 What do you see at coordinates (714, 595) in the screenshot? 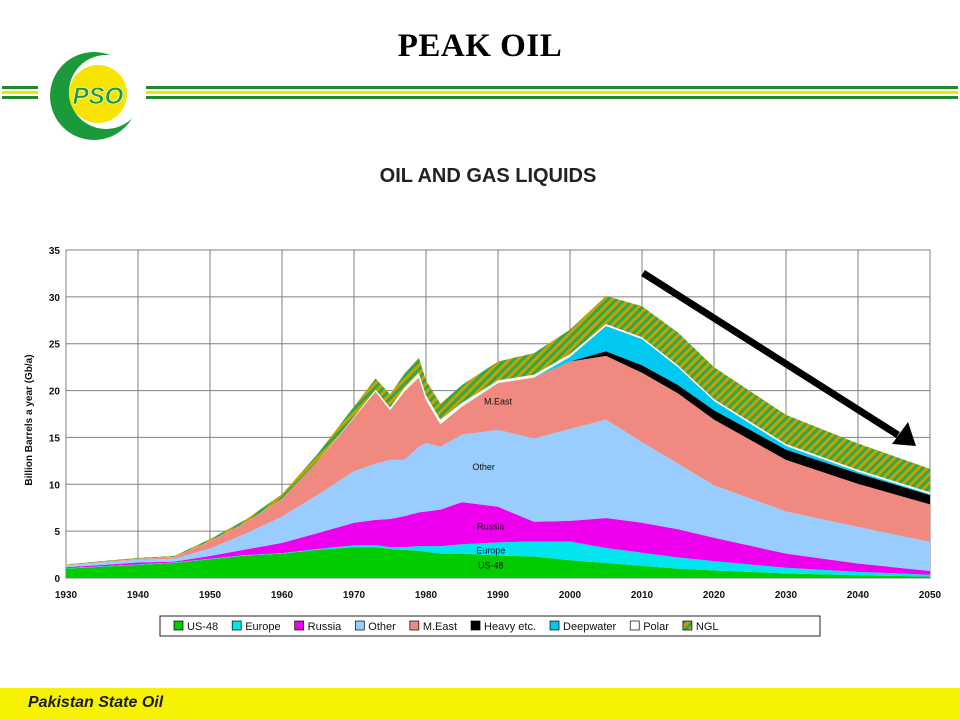
I see `x-tick-label: 2020` at bounding box center [714, 595].